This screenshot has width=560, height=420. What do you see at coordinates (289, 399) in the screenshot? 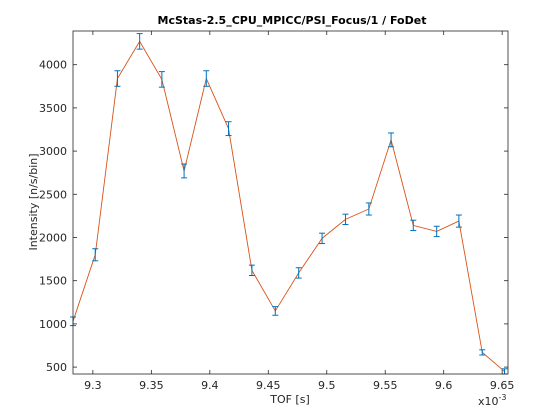
I see `x-axis-label: TOF [s]` at bounding box center [289, 399].